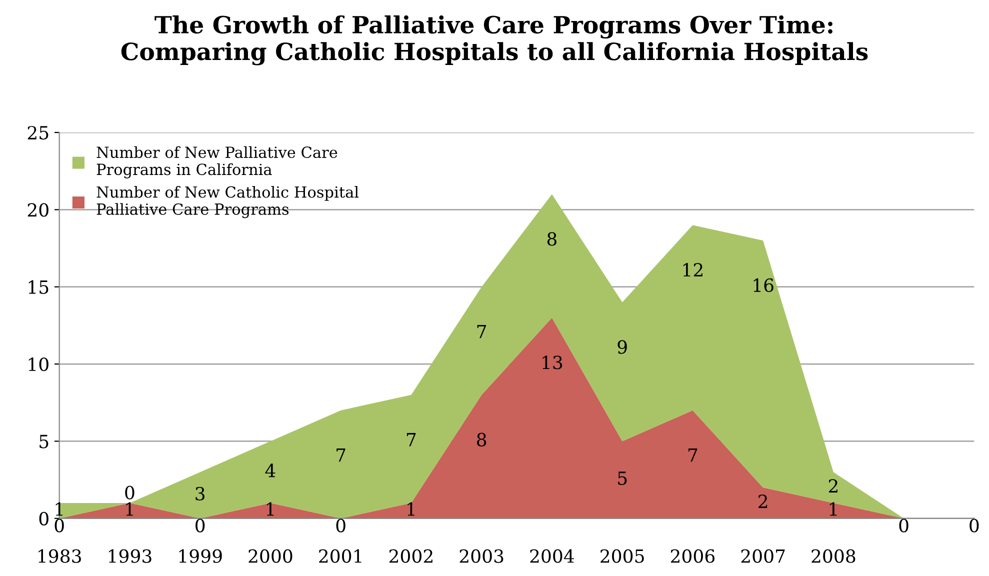 The width and height of the screenshot is (989, 576). Describe the element at coordinates (622, 347) in the screenshot. I see `data-label: 9` at that location.